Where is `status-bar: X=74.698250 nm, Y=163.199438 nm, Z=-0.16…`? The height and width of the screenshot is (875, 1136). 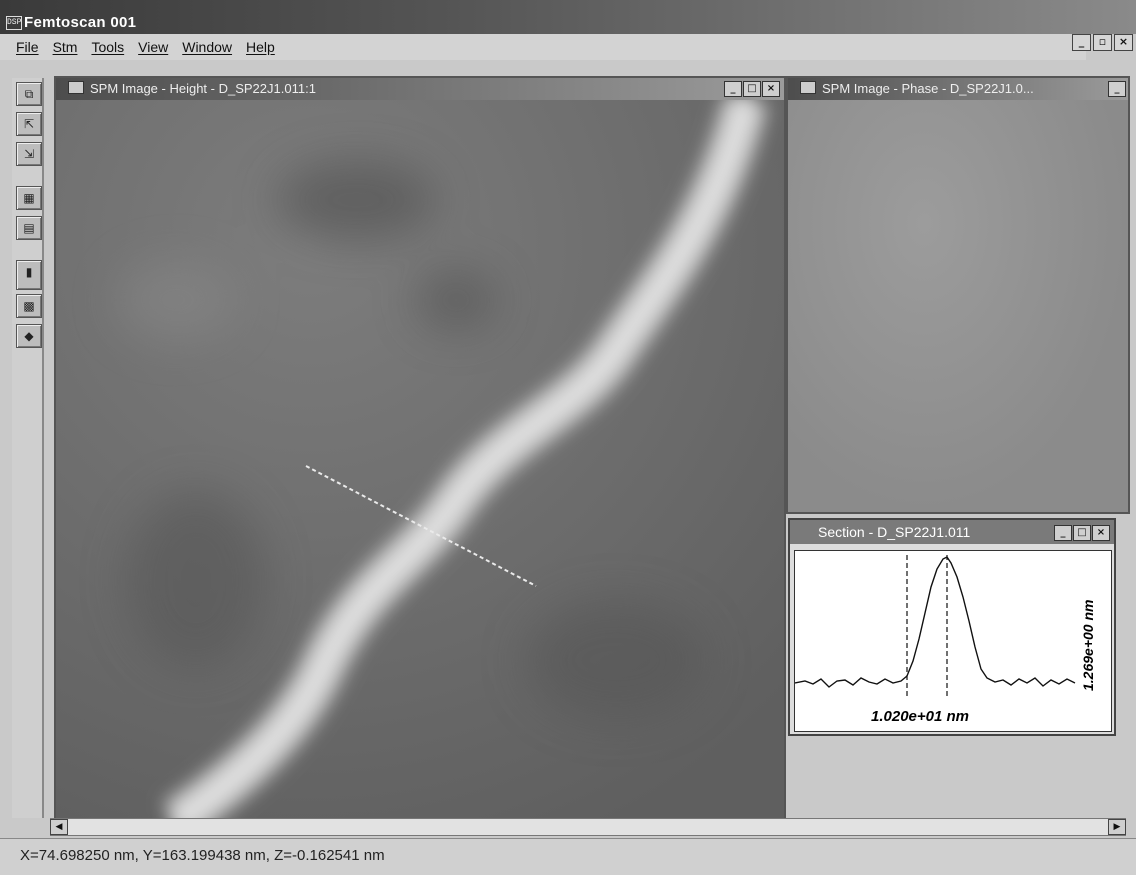 status-bar: X=74.698250 nm, Y=163.199438 nm, Z=-0.16… is located at coordinates (568, 856).